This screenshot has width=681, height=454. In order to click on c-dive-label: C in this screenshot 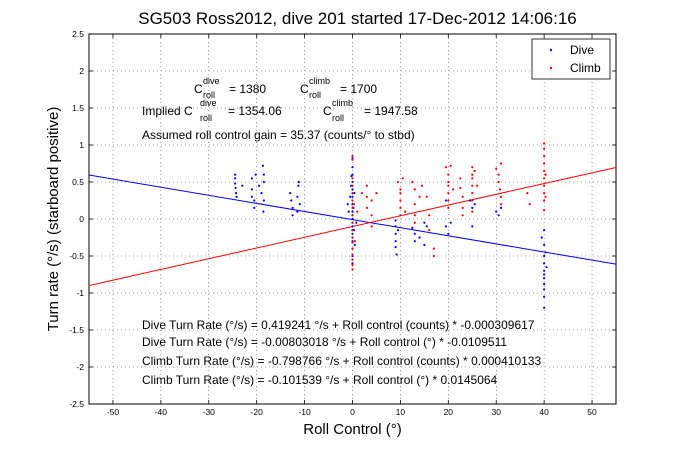, I will do `click(198, 89)`.